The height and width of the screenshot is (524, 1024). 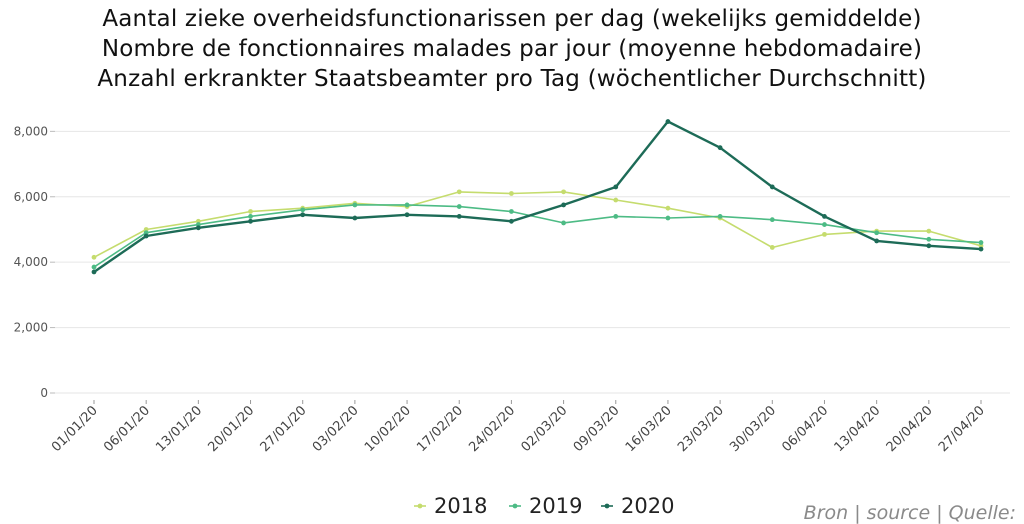 I want to click on legend-label-2018: 2018, so click(x=460, y=506).